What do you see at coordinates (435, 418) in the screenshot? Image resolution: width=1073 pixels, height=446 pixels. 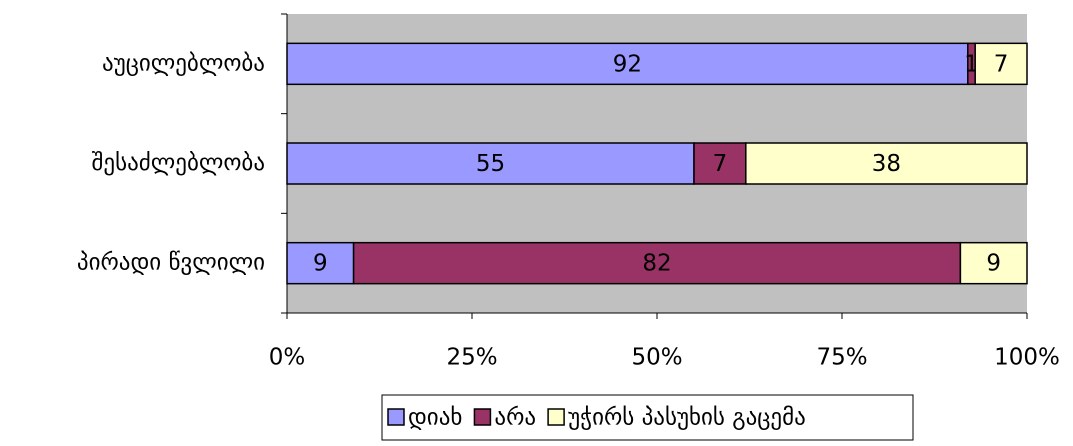 I see `legend-label: დიახ` at bounding box center [435, 418].